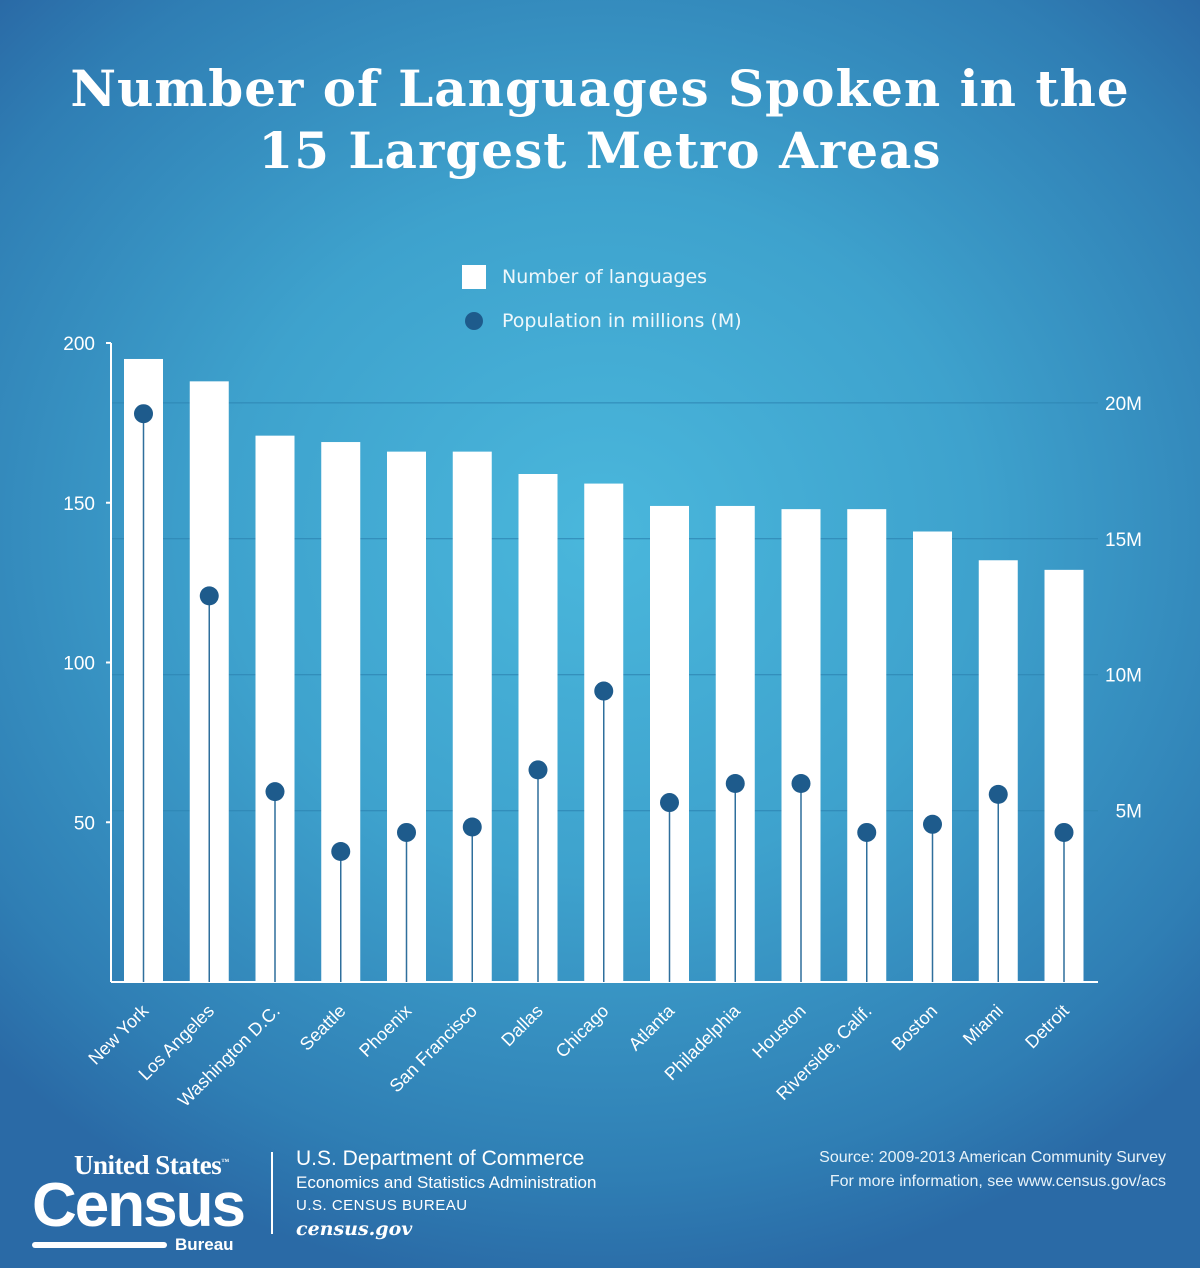  Describe the element at coordinates (474, 321) in the screenshot. I see `legend-dot-swatch` at that location.